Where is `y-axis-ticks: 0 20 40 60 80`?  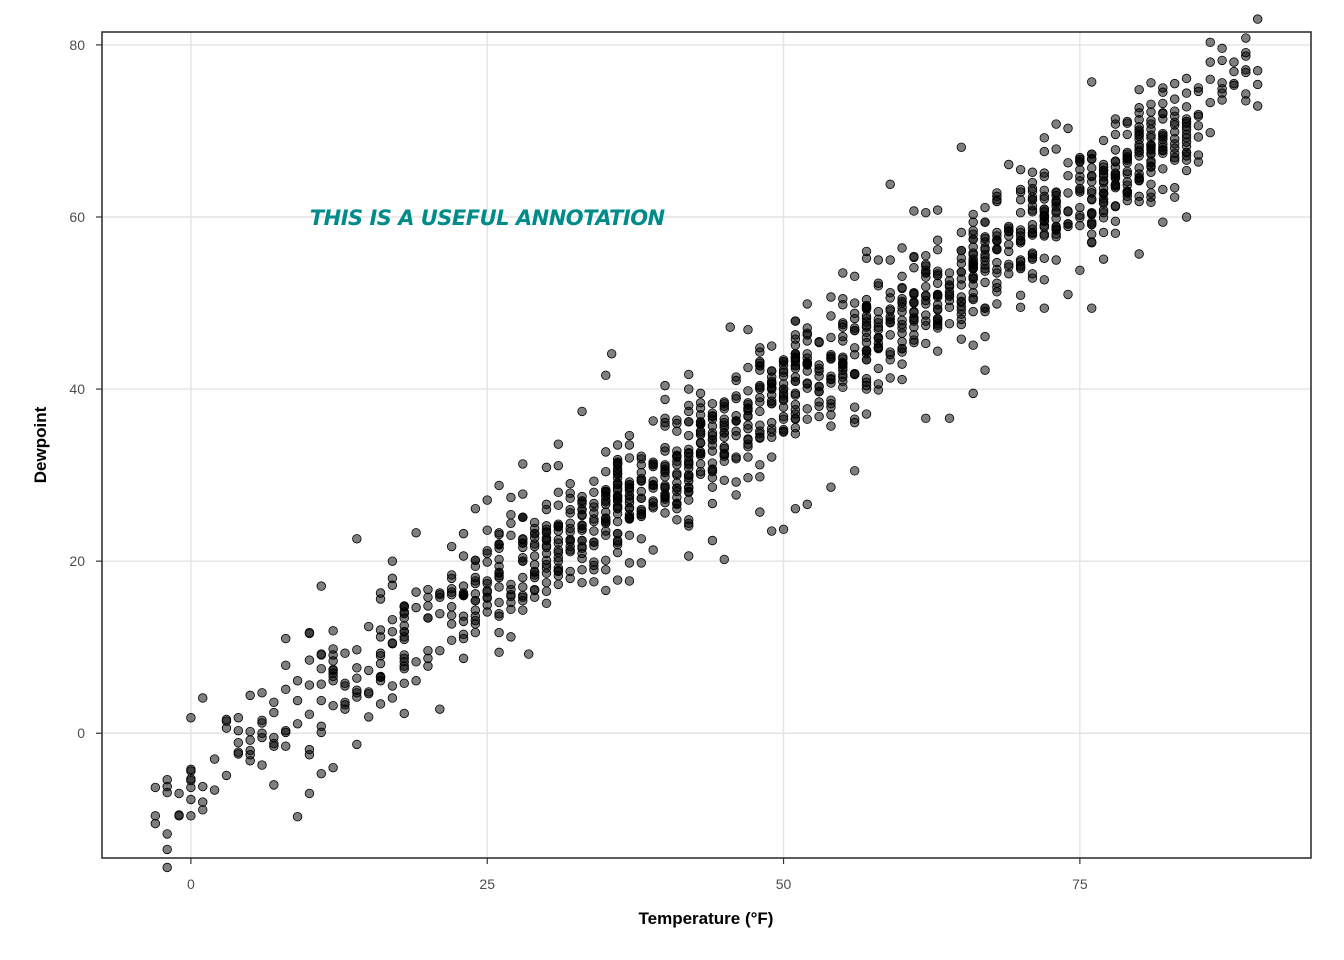
y-axis-ticks: 0 20 40 60 80 is located at coordinates (85, 389).